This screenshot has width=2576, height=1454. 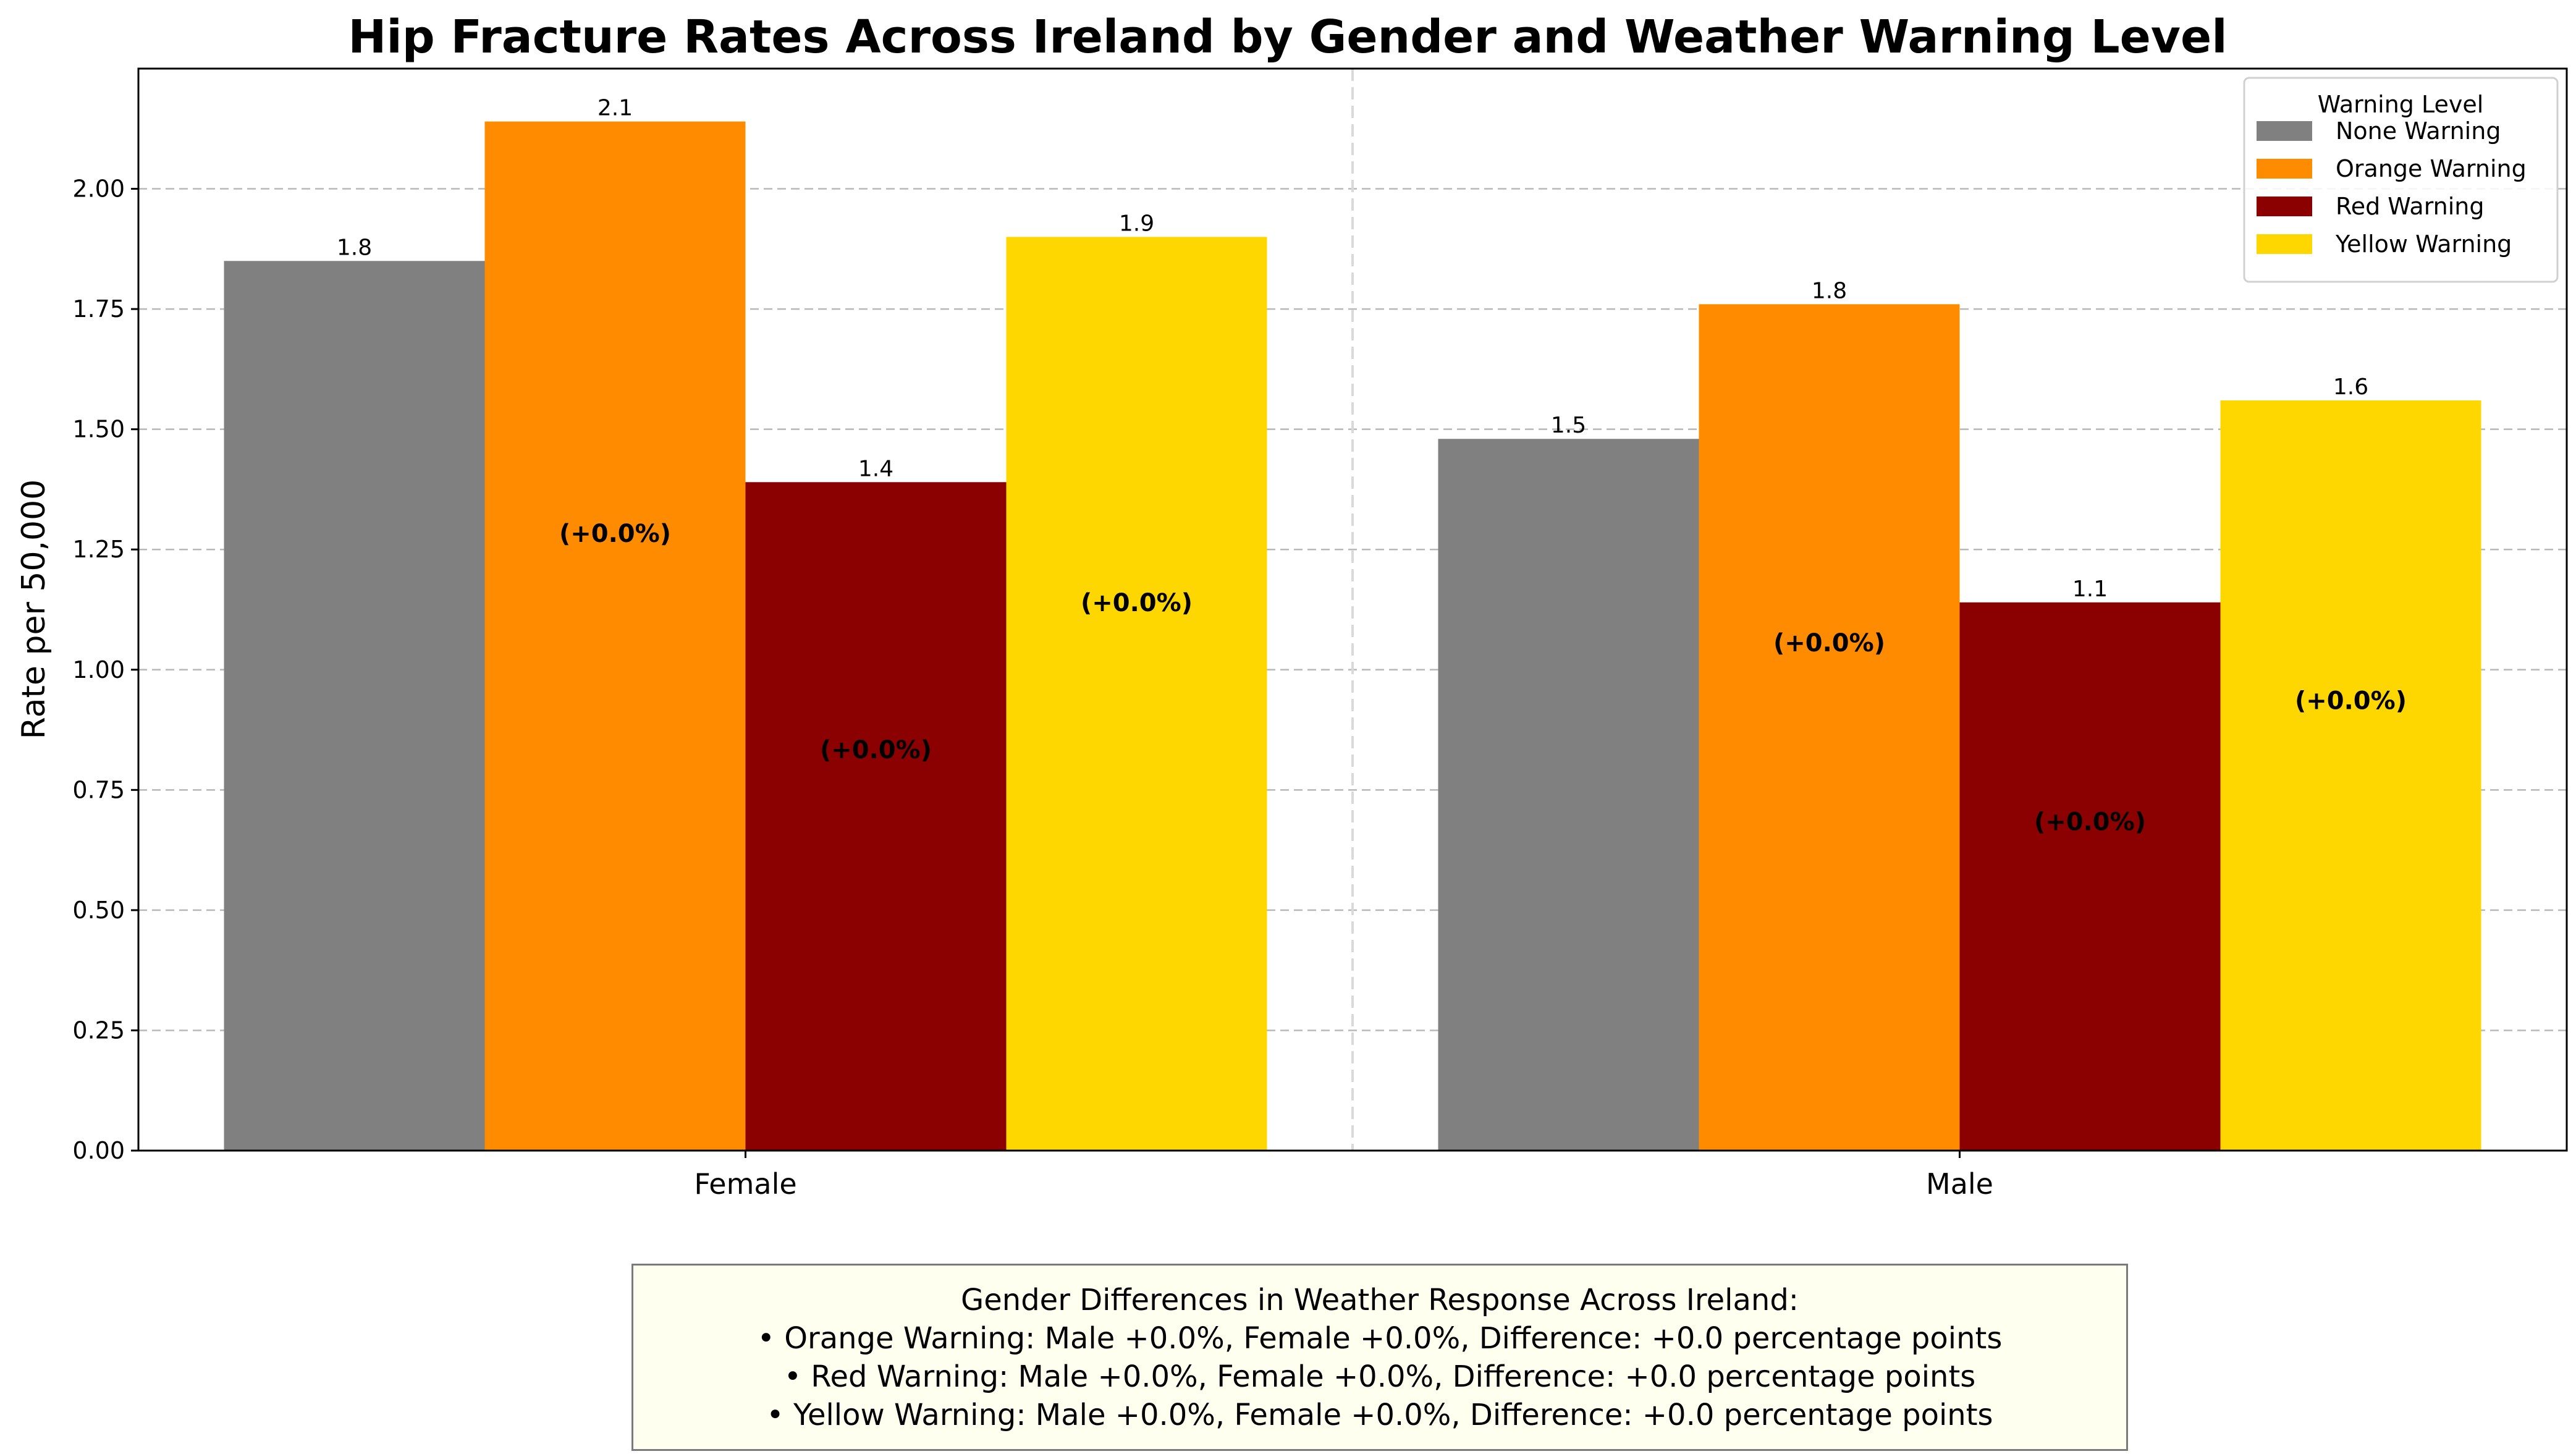 What do you see at coordinates (98, 911) in the screenshot?
I see `y-tick-label: 0.50` at bounding box center [98, 911].